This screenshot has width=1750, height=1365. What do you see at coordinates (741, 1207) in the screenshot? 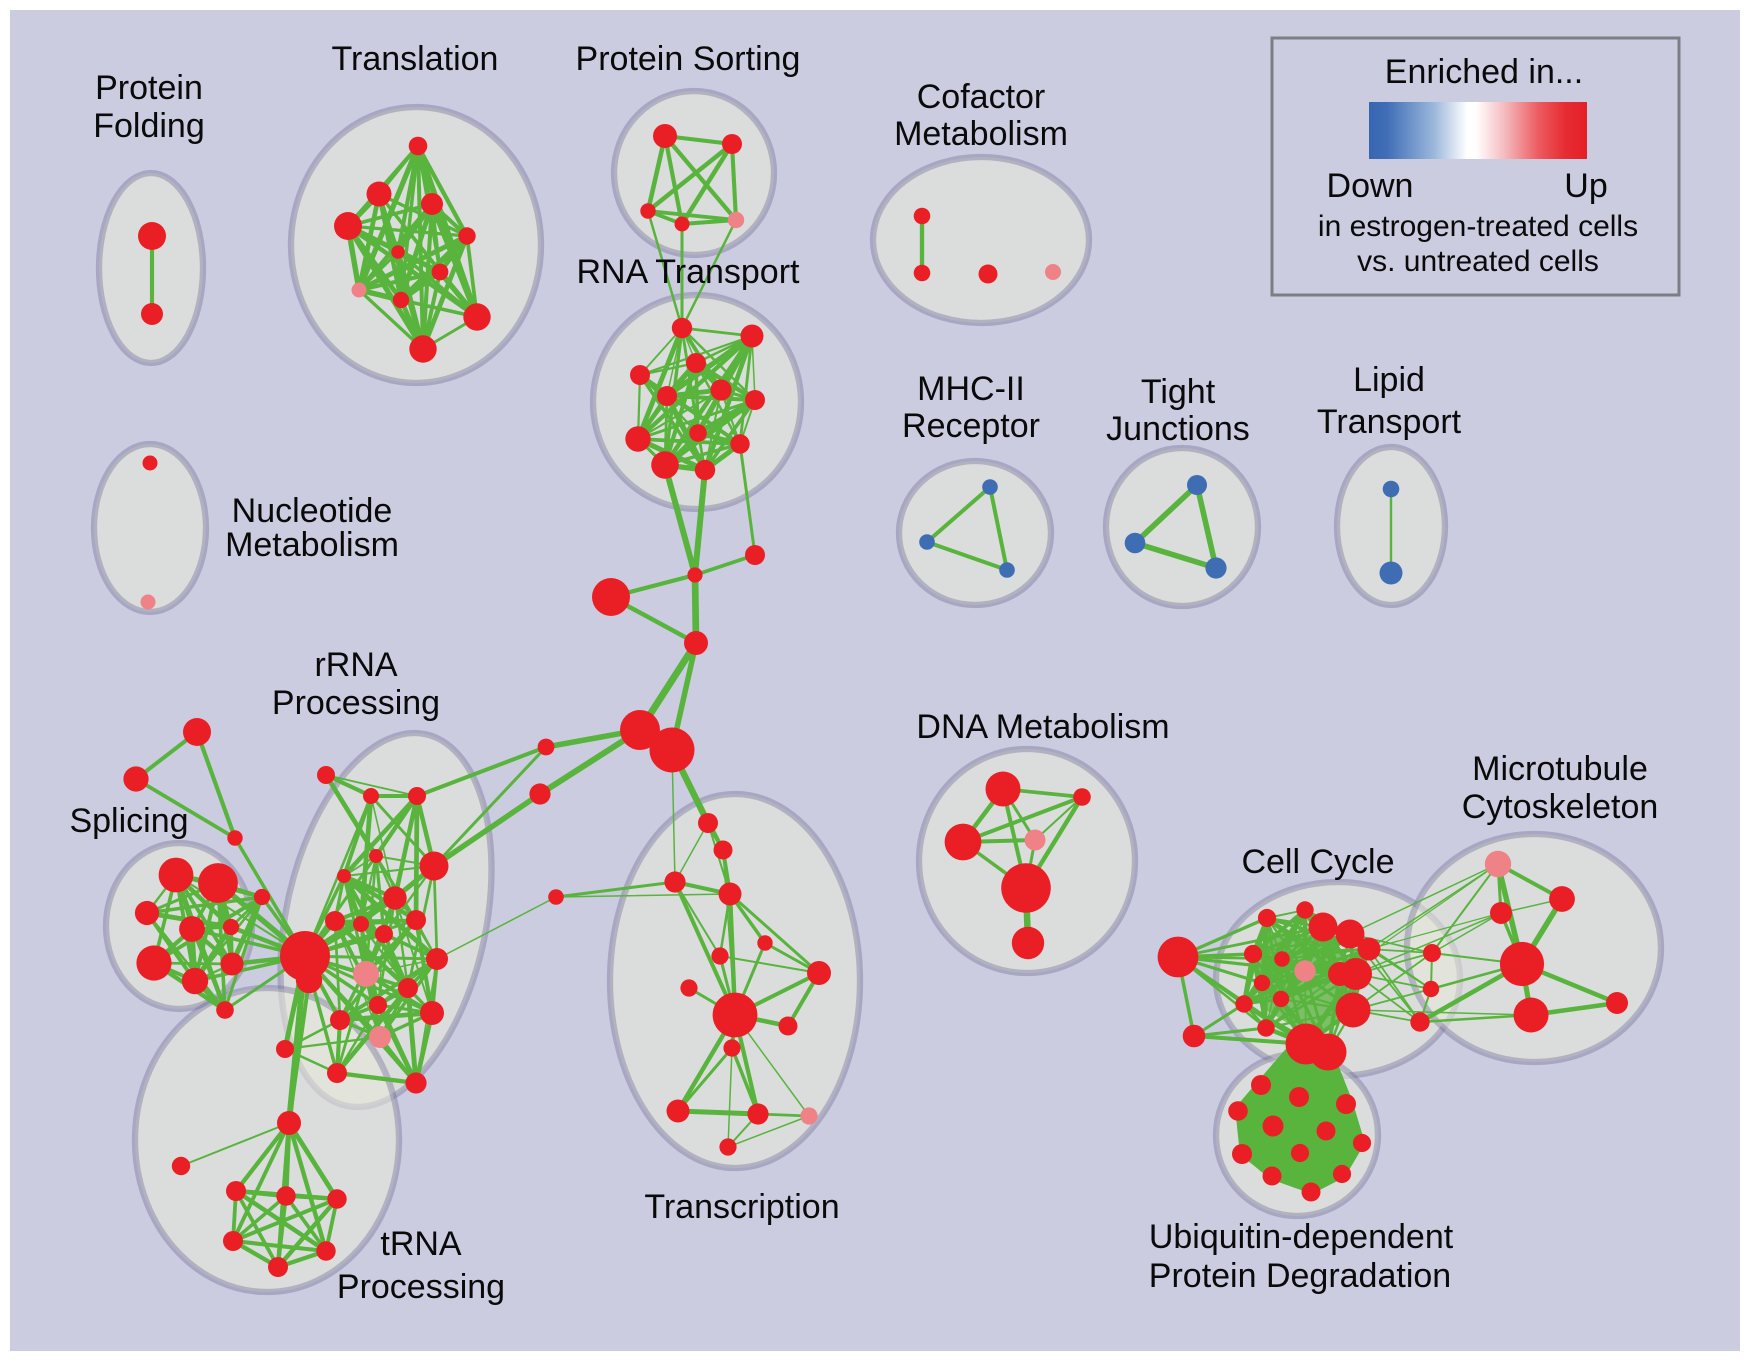
I see `svg-text: Transcription` at bounding box center [741, 1207].